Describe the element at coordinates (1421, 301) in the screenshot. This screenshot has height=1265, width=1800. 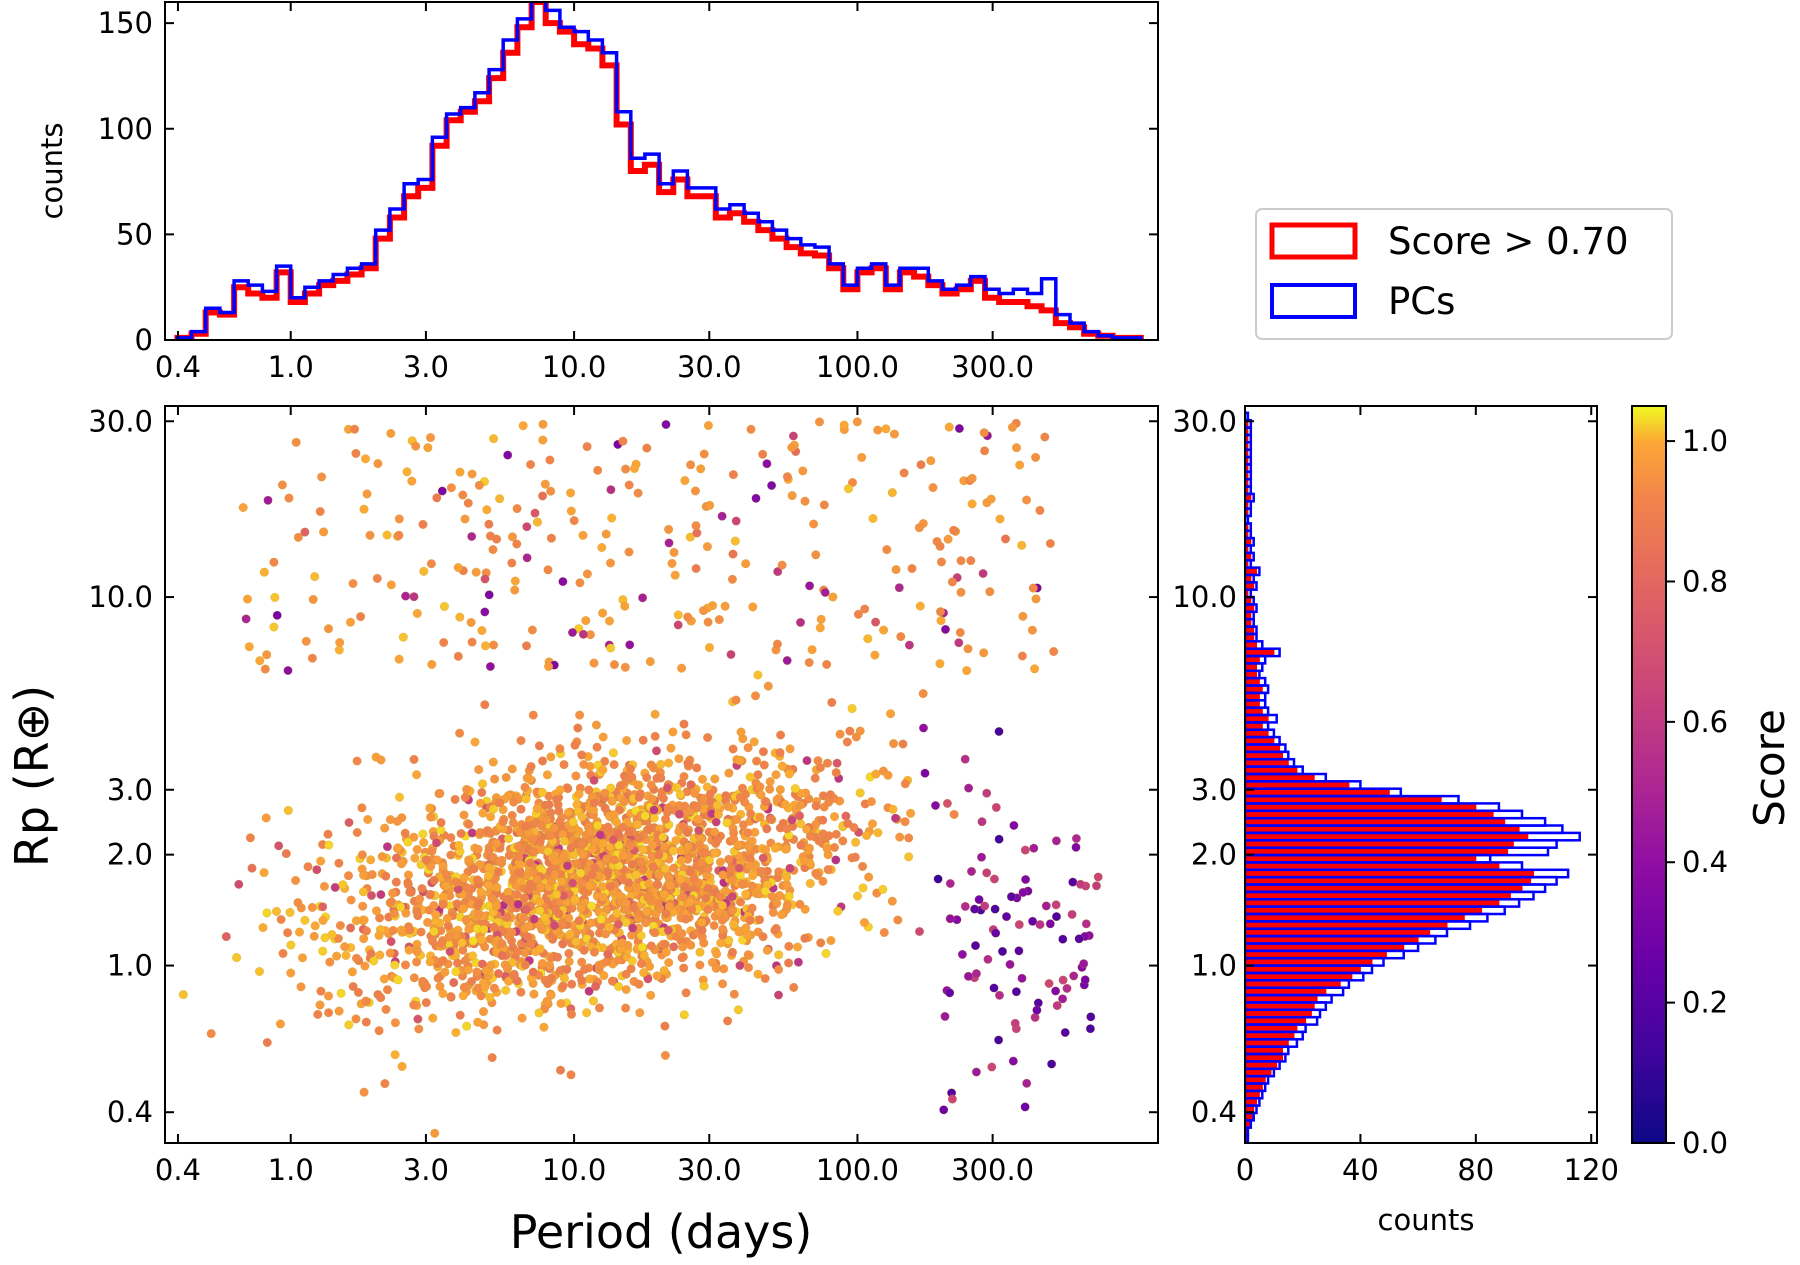
I see `legend-label-pcs: PCs` at that location.